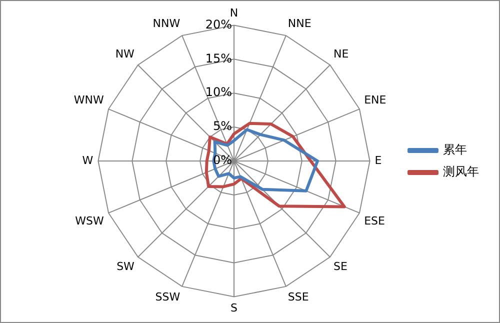 The width and height of the screenshot is (500, 323). Describe the element at coordinates (218, 58) in the screenshot. I see `y-tick-label: 15%` at that location.